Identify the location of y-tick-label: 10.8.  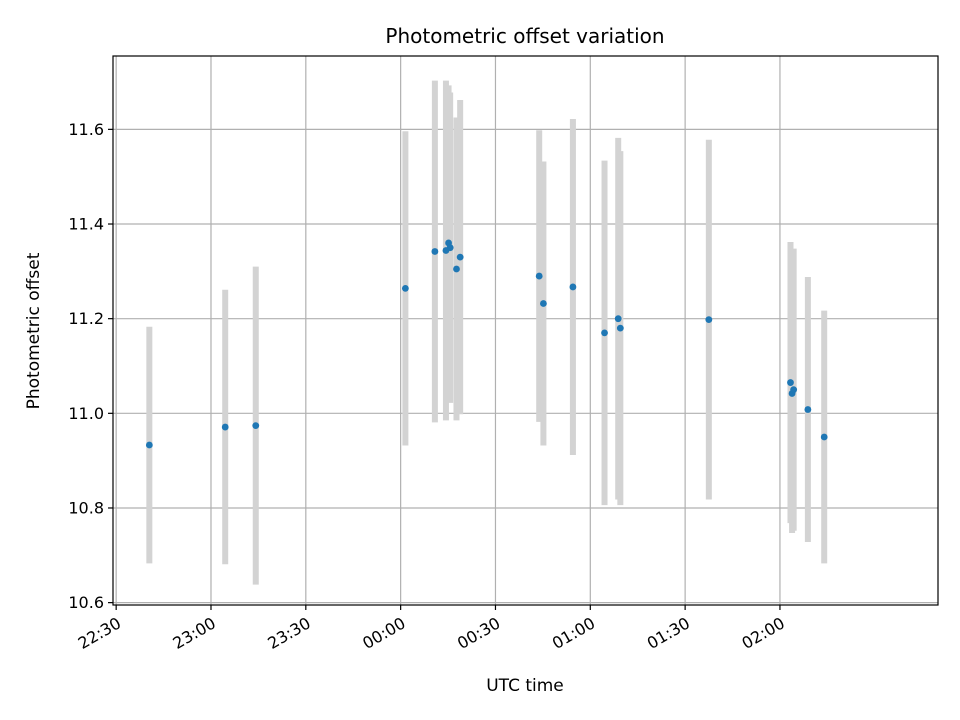
(86, 507).